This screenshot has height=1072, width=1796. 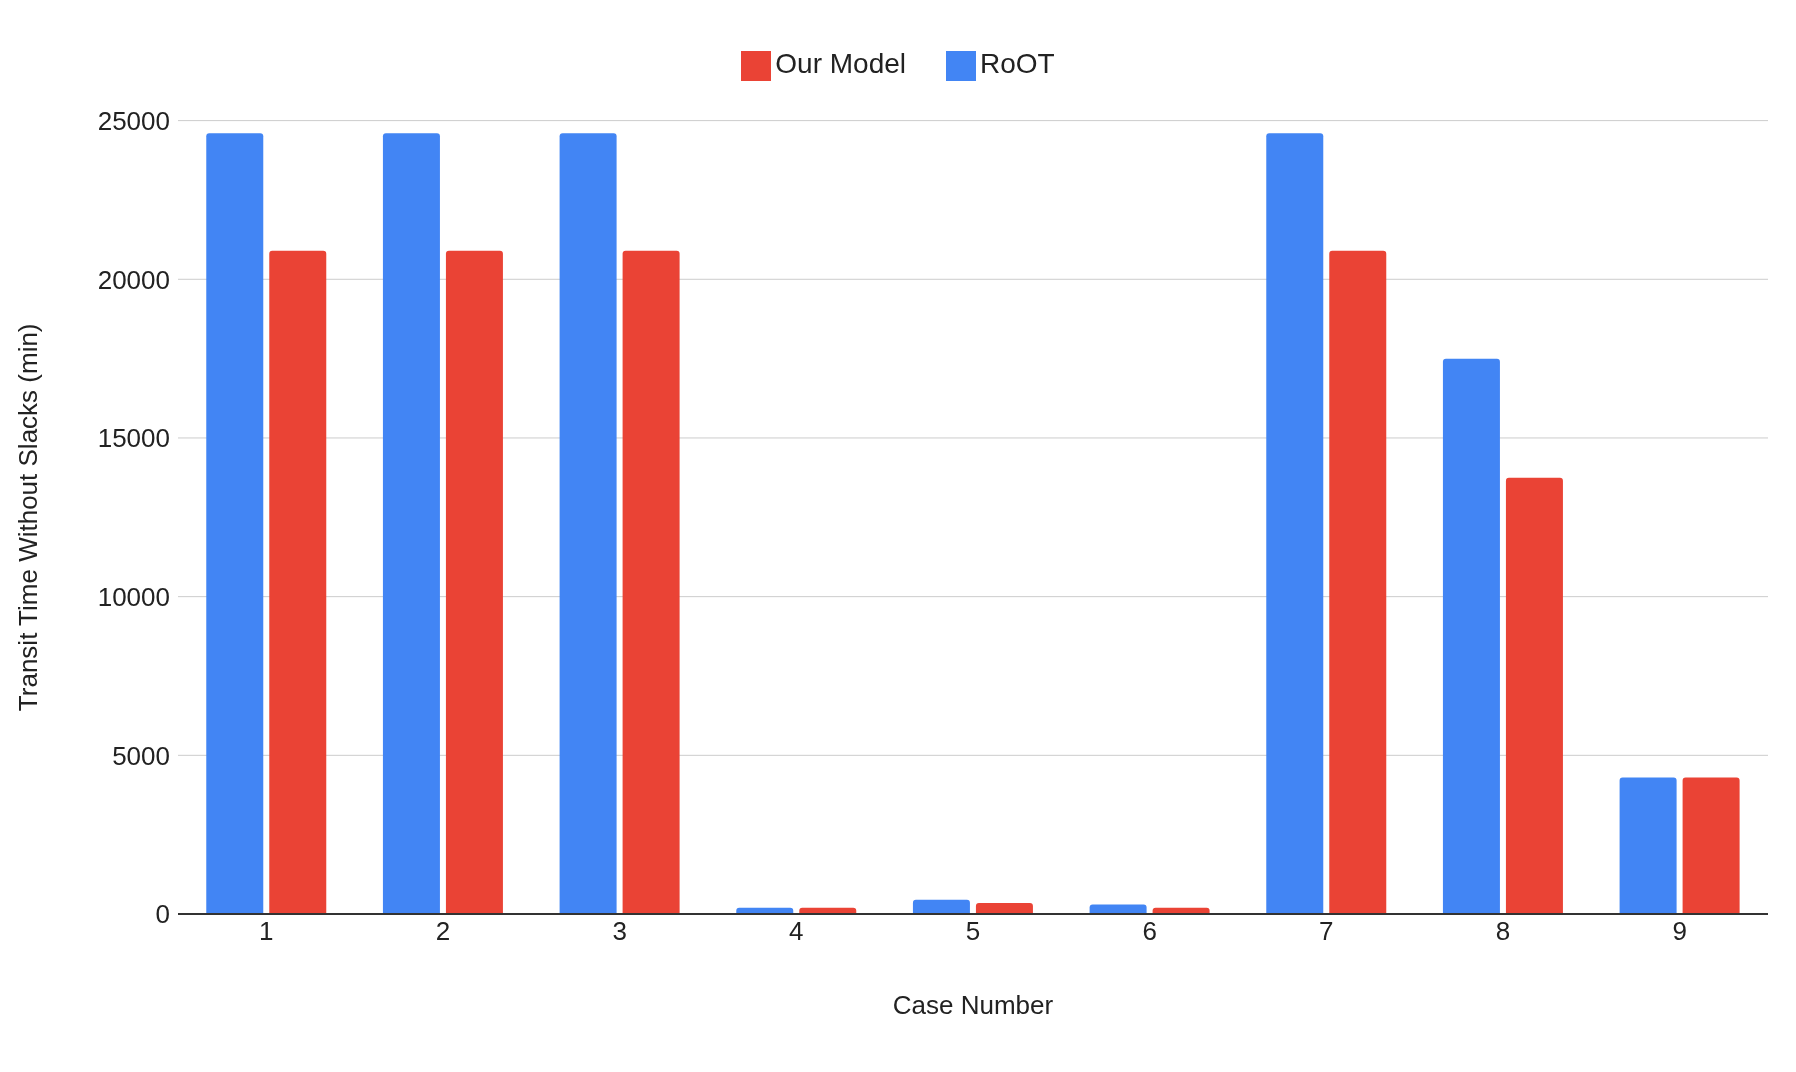 What do you see at coordinates (266, 931) in the screenshot?
I see `x-tick-label: 1` at bounding box center [266, 931].